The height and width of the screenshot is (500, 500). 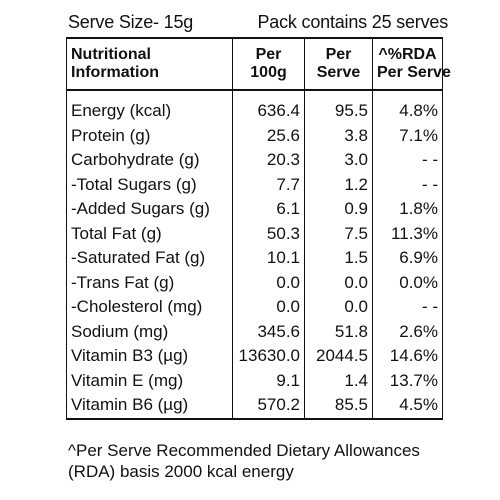 I want to click on per-100g-value: 345.6, so click(x=268, y=331).